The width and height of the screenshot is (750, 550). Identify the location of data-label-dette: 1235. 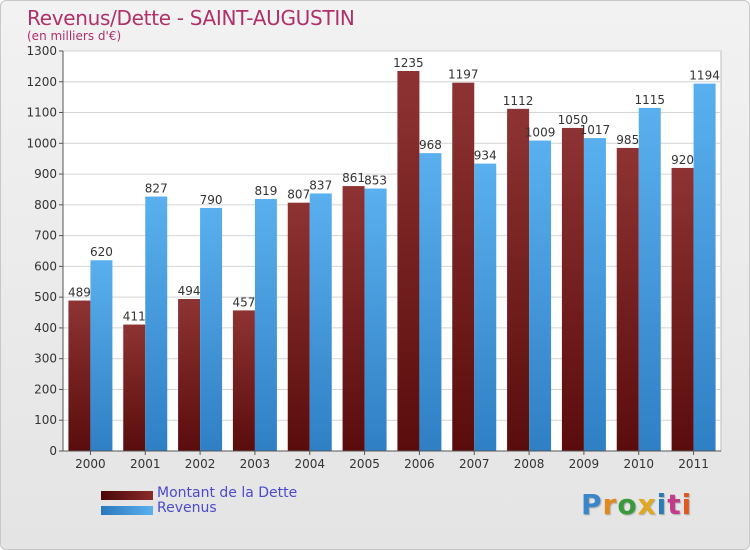
(408, 63).